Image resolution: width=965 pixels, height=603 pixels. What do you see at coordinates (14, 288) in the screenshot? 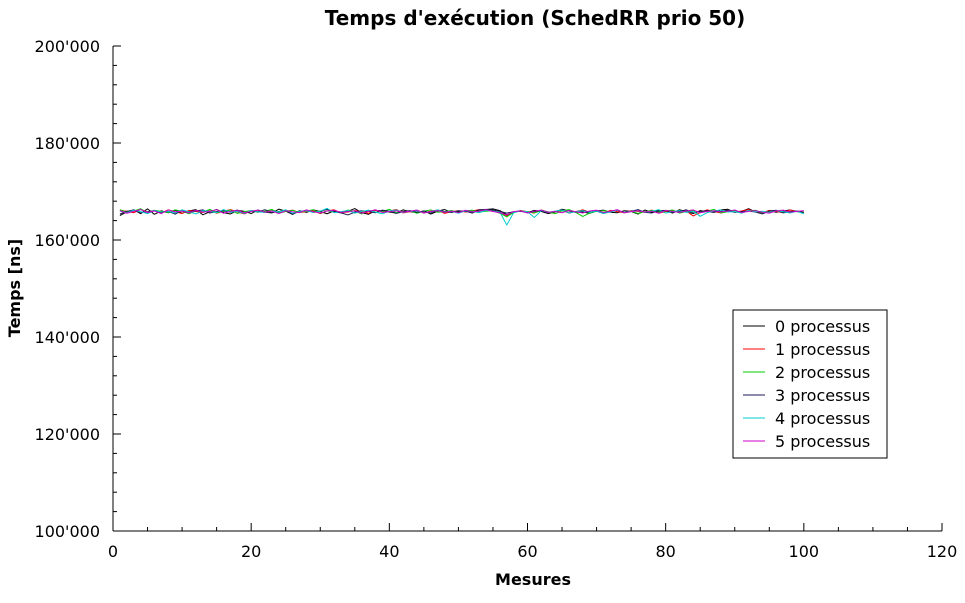
I see `y-axis-title: Temps [ns]` at bounding box center [14, 288].